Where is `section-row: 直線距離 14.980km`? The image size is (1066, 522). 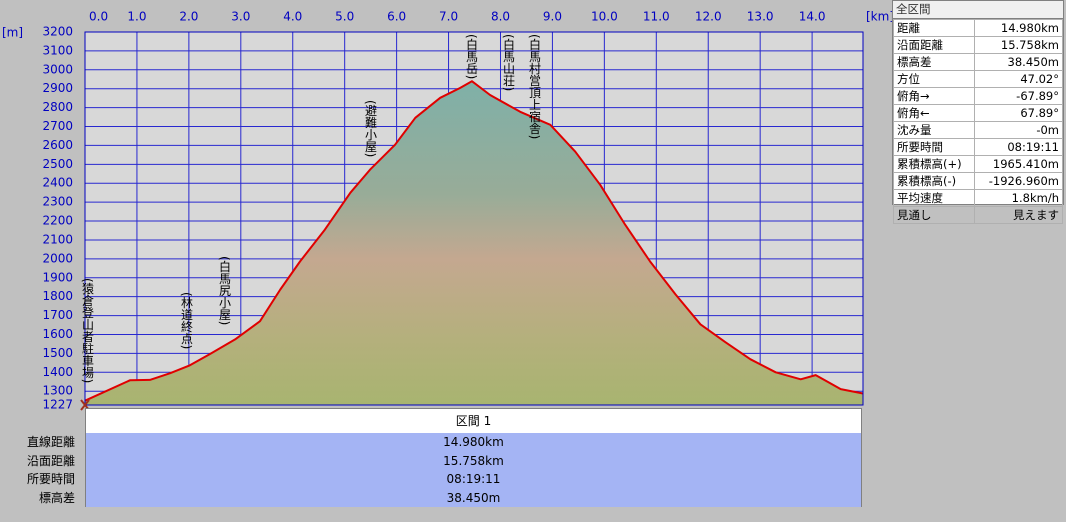 section-row: 直線距離 14.980km is located at coordinates (431, 442).